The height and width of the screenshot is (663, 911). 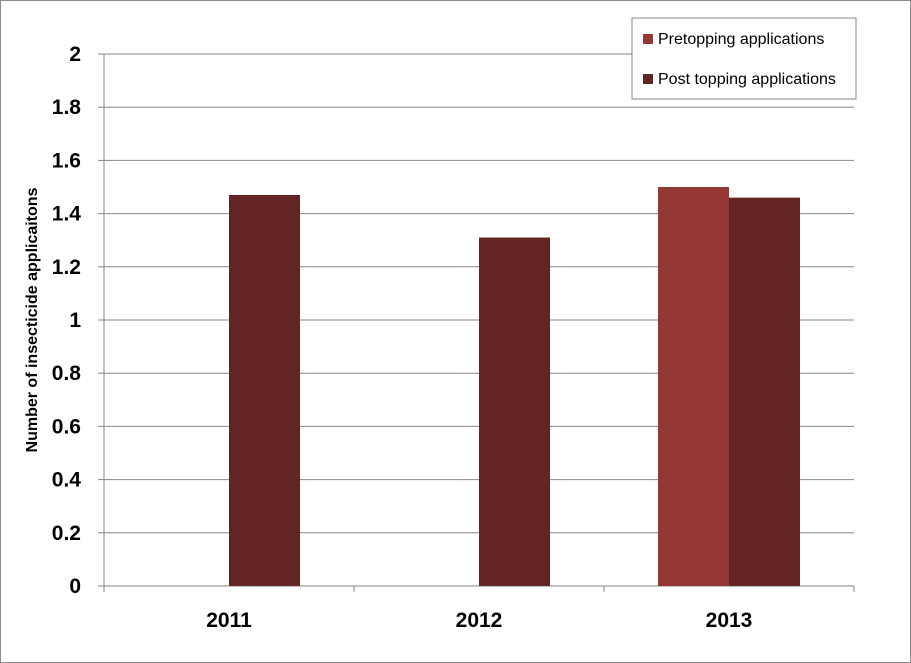 I want to click on legend-swatch-post-topping, so click(x=648, y=79).